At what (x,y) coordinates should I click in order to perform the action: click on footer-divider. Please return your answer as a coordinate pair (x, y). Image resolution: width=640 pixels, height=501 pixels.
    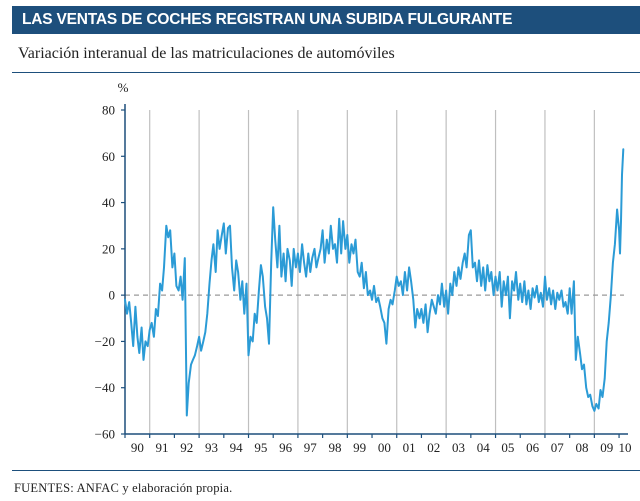
    Looking at the image, I should click on (326, 470).